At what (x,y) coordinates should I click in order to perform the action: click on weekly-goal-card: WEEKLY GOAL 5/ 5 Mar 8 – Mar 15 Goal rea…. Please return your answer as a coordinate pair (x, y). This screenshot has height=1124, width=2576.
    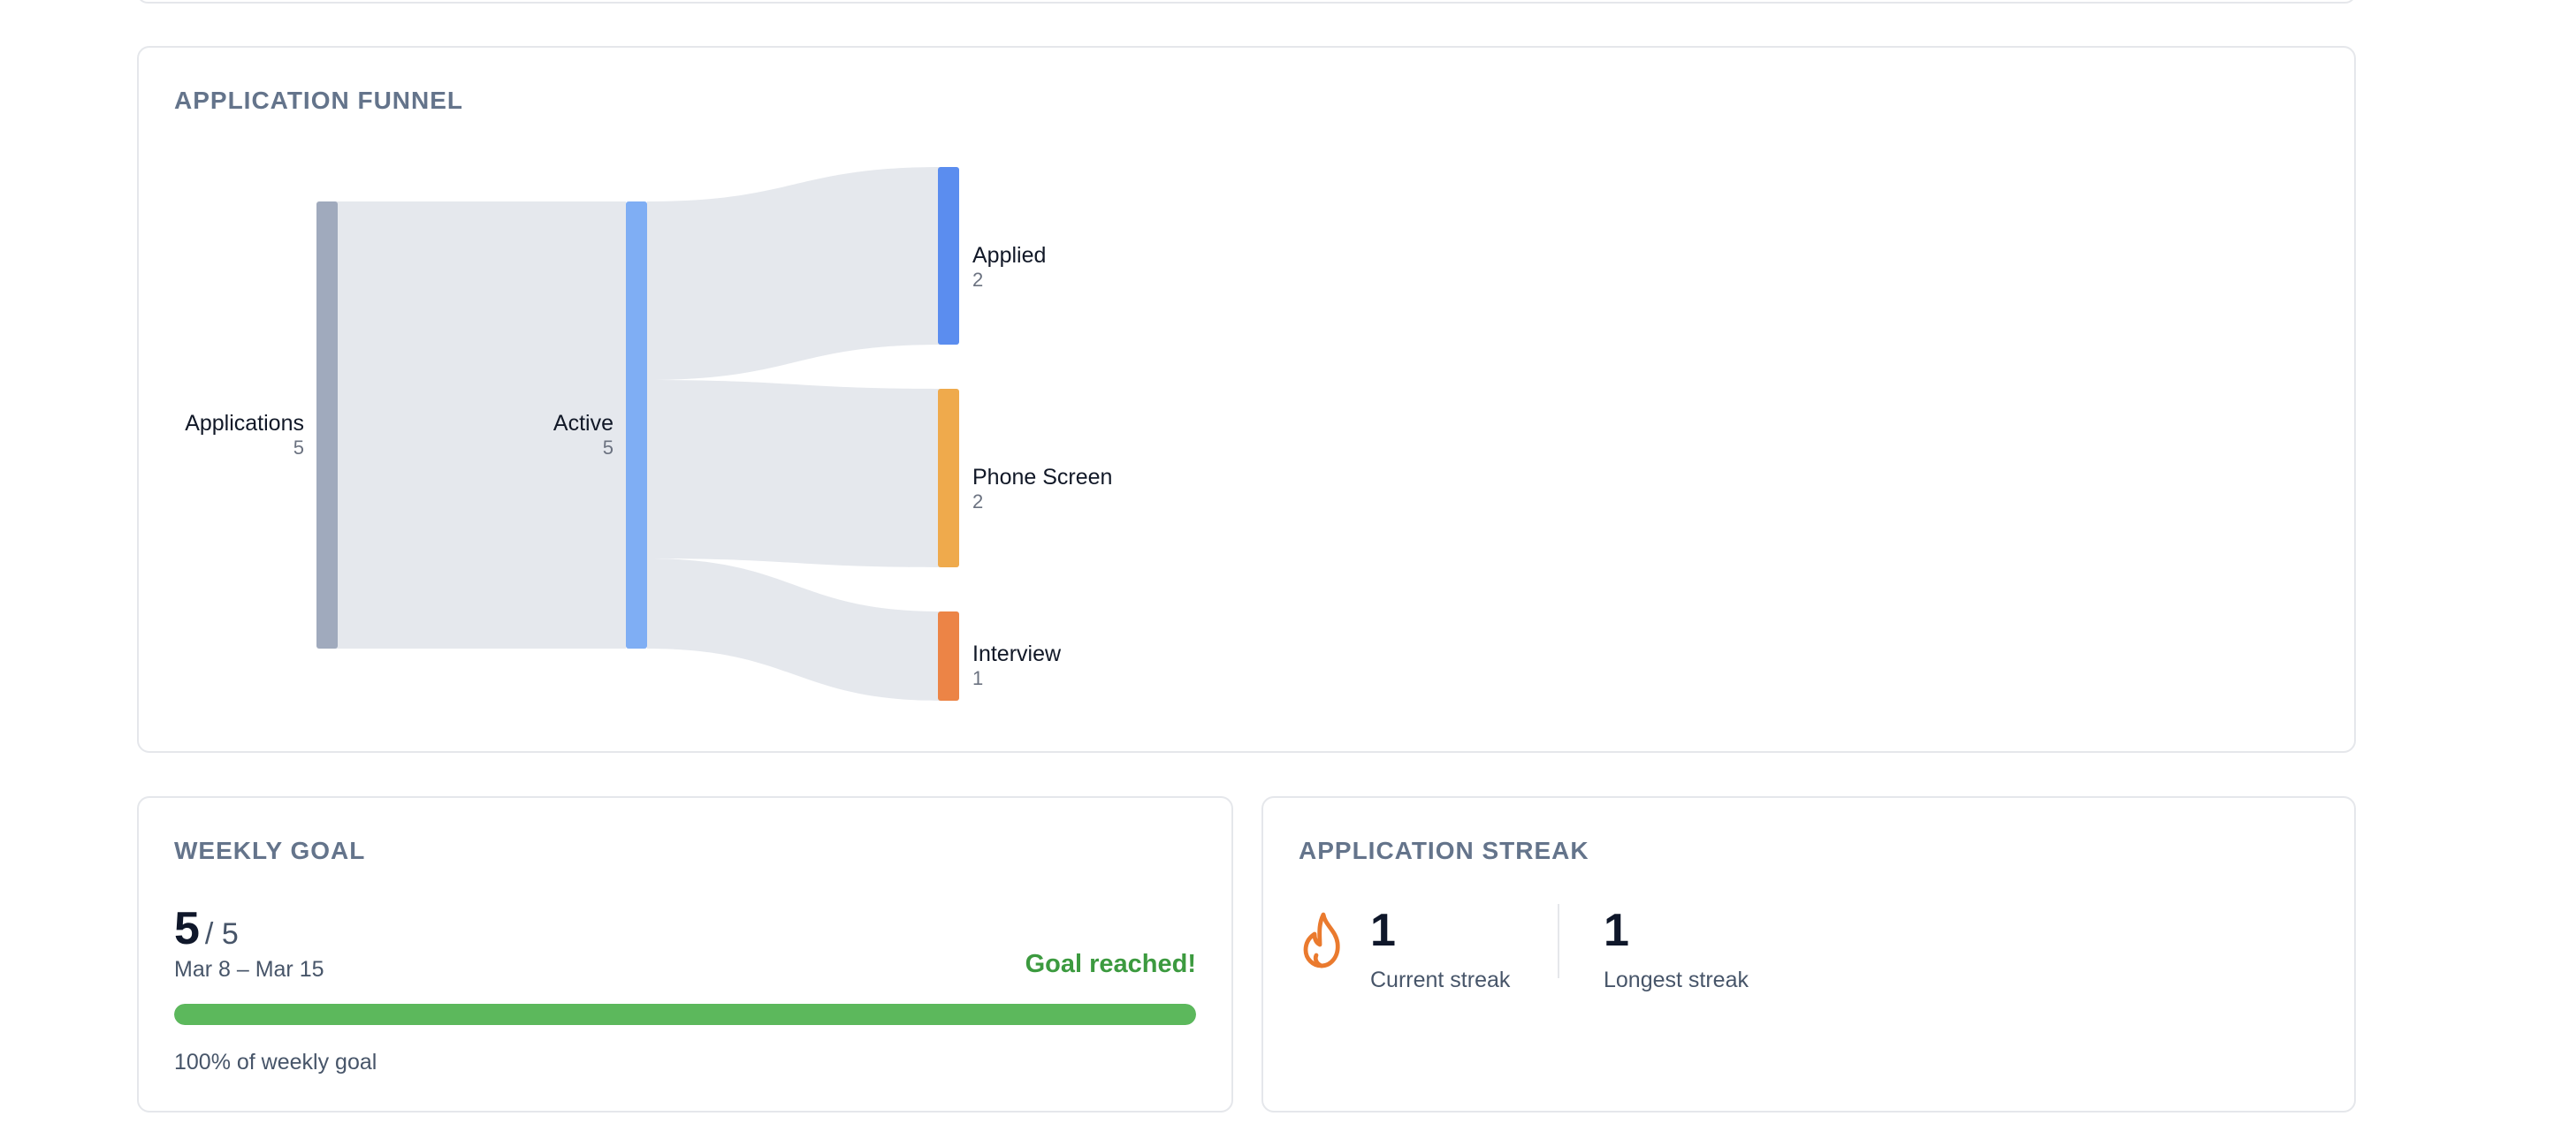
    Looking at the image, I should click on (685, 954).